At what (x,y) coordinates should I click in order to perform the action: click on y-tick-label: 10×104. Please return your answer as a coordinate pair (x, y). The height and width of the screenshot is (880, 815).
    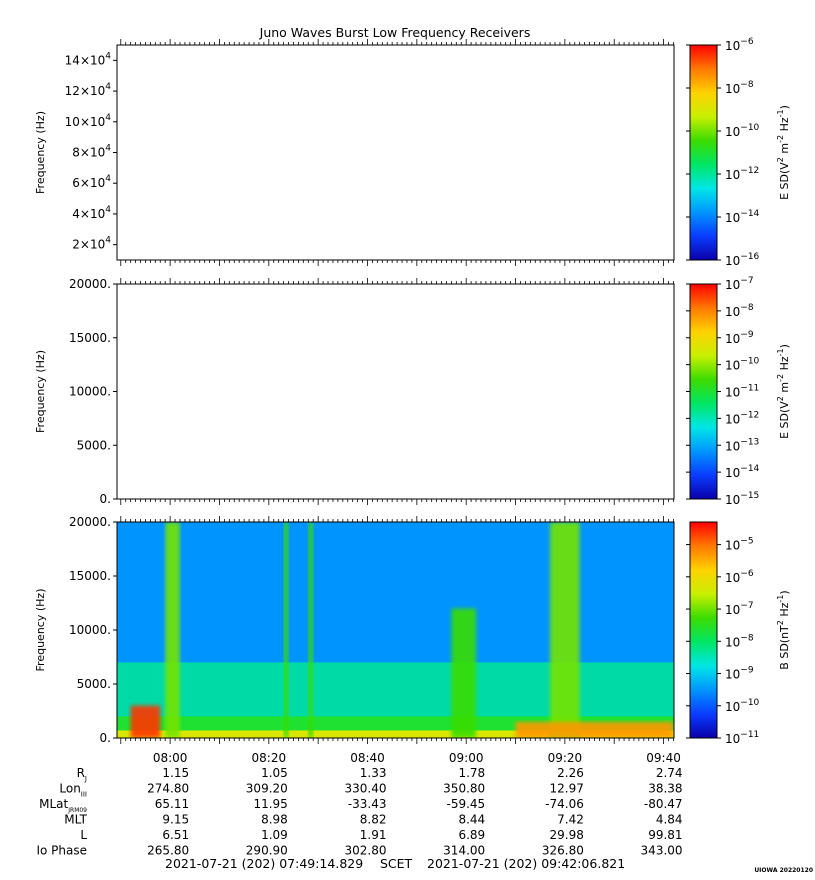
    Looking at the image, I should click on (88, 121).